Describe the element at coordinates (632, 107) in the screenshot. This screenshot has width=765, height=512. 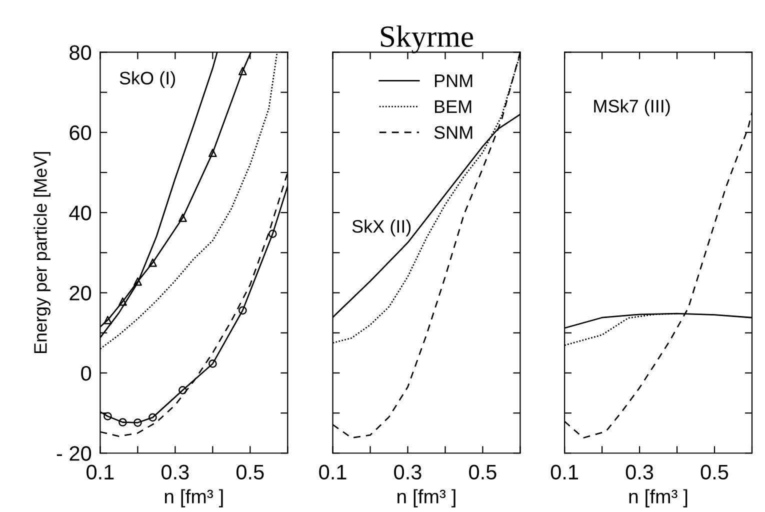
I see `annotation: MSk7 (III)` at that location.